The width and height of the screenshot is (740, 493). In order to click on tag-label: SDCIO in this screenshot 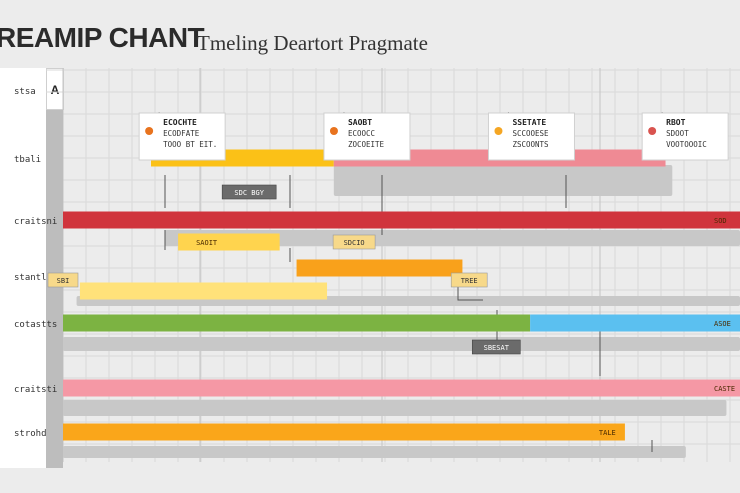, I will do `click(354, 243)`.